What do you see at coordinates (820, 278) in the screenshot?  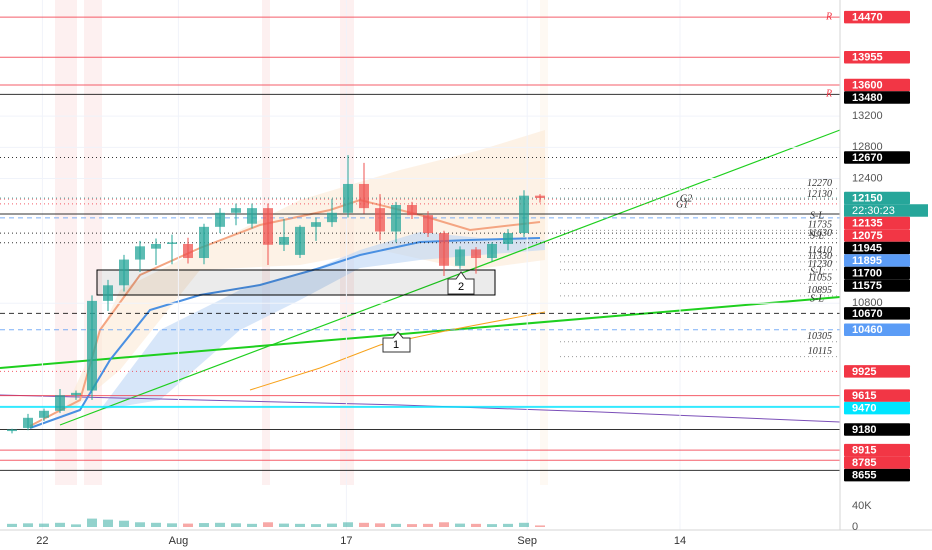 I see `level-note: 11055` at bounding box center [820, 278].